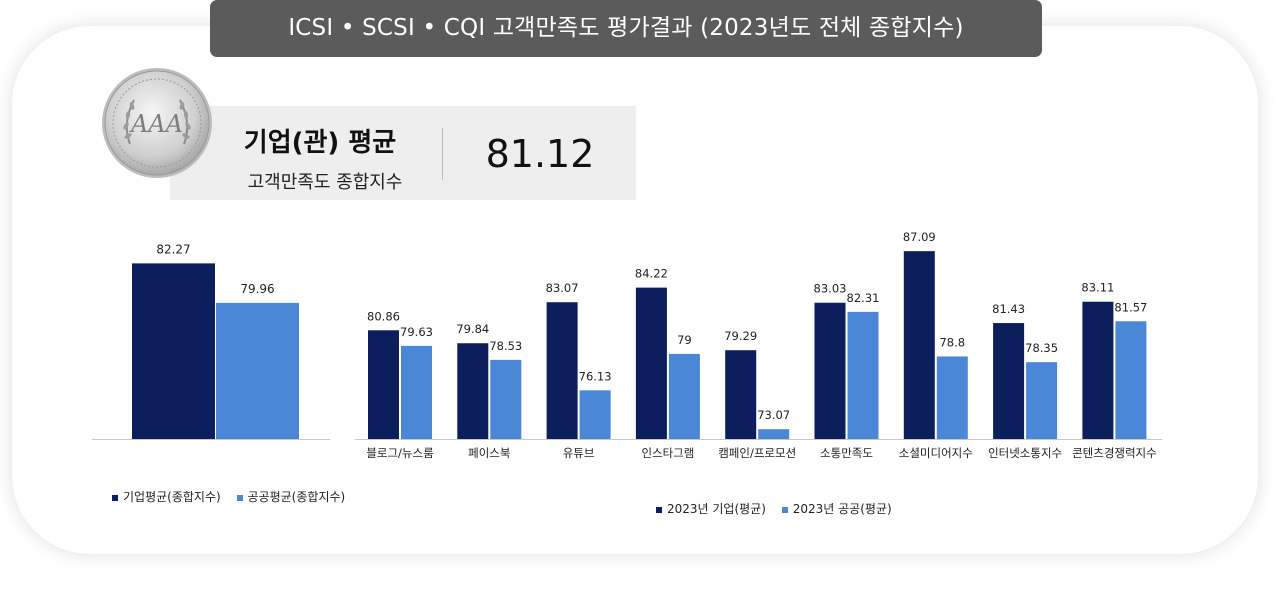 The width and height of the screenshot is (1280, 616). I want to click on data-label: 81.57, so click(1130, 307).